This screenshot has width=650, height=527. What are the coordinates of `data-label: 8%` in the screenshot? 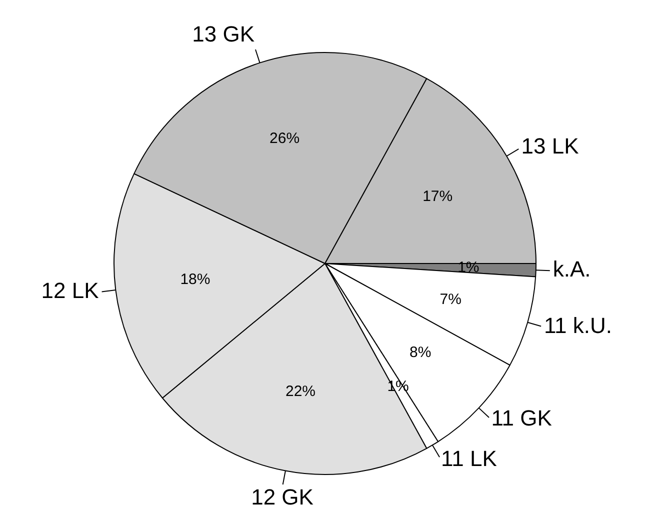 It's located at (421, 353).